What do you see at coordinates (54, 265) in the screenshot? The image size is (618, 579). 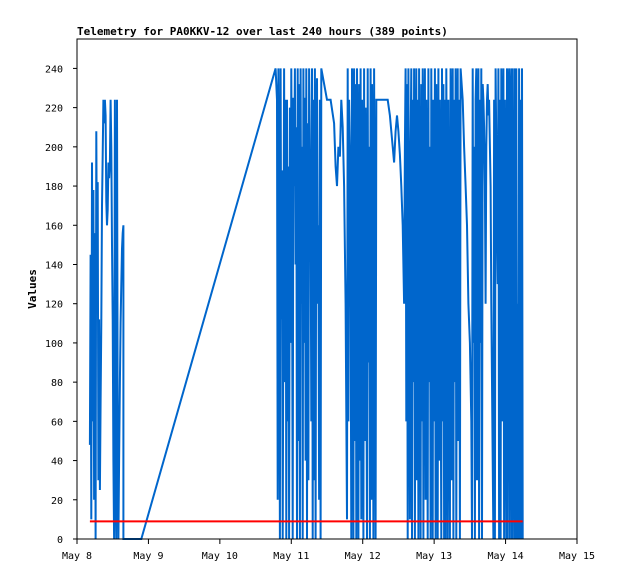 I see `y-tick-label: 140` at bounding box center [54, 265].